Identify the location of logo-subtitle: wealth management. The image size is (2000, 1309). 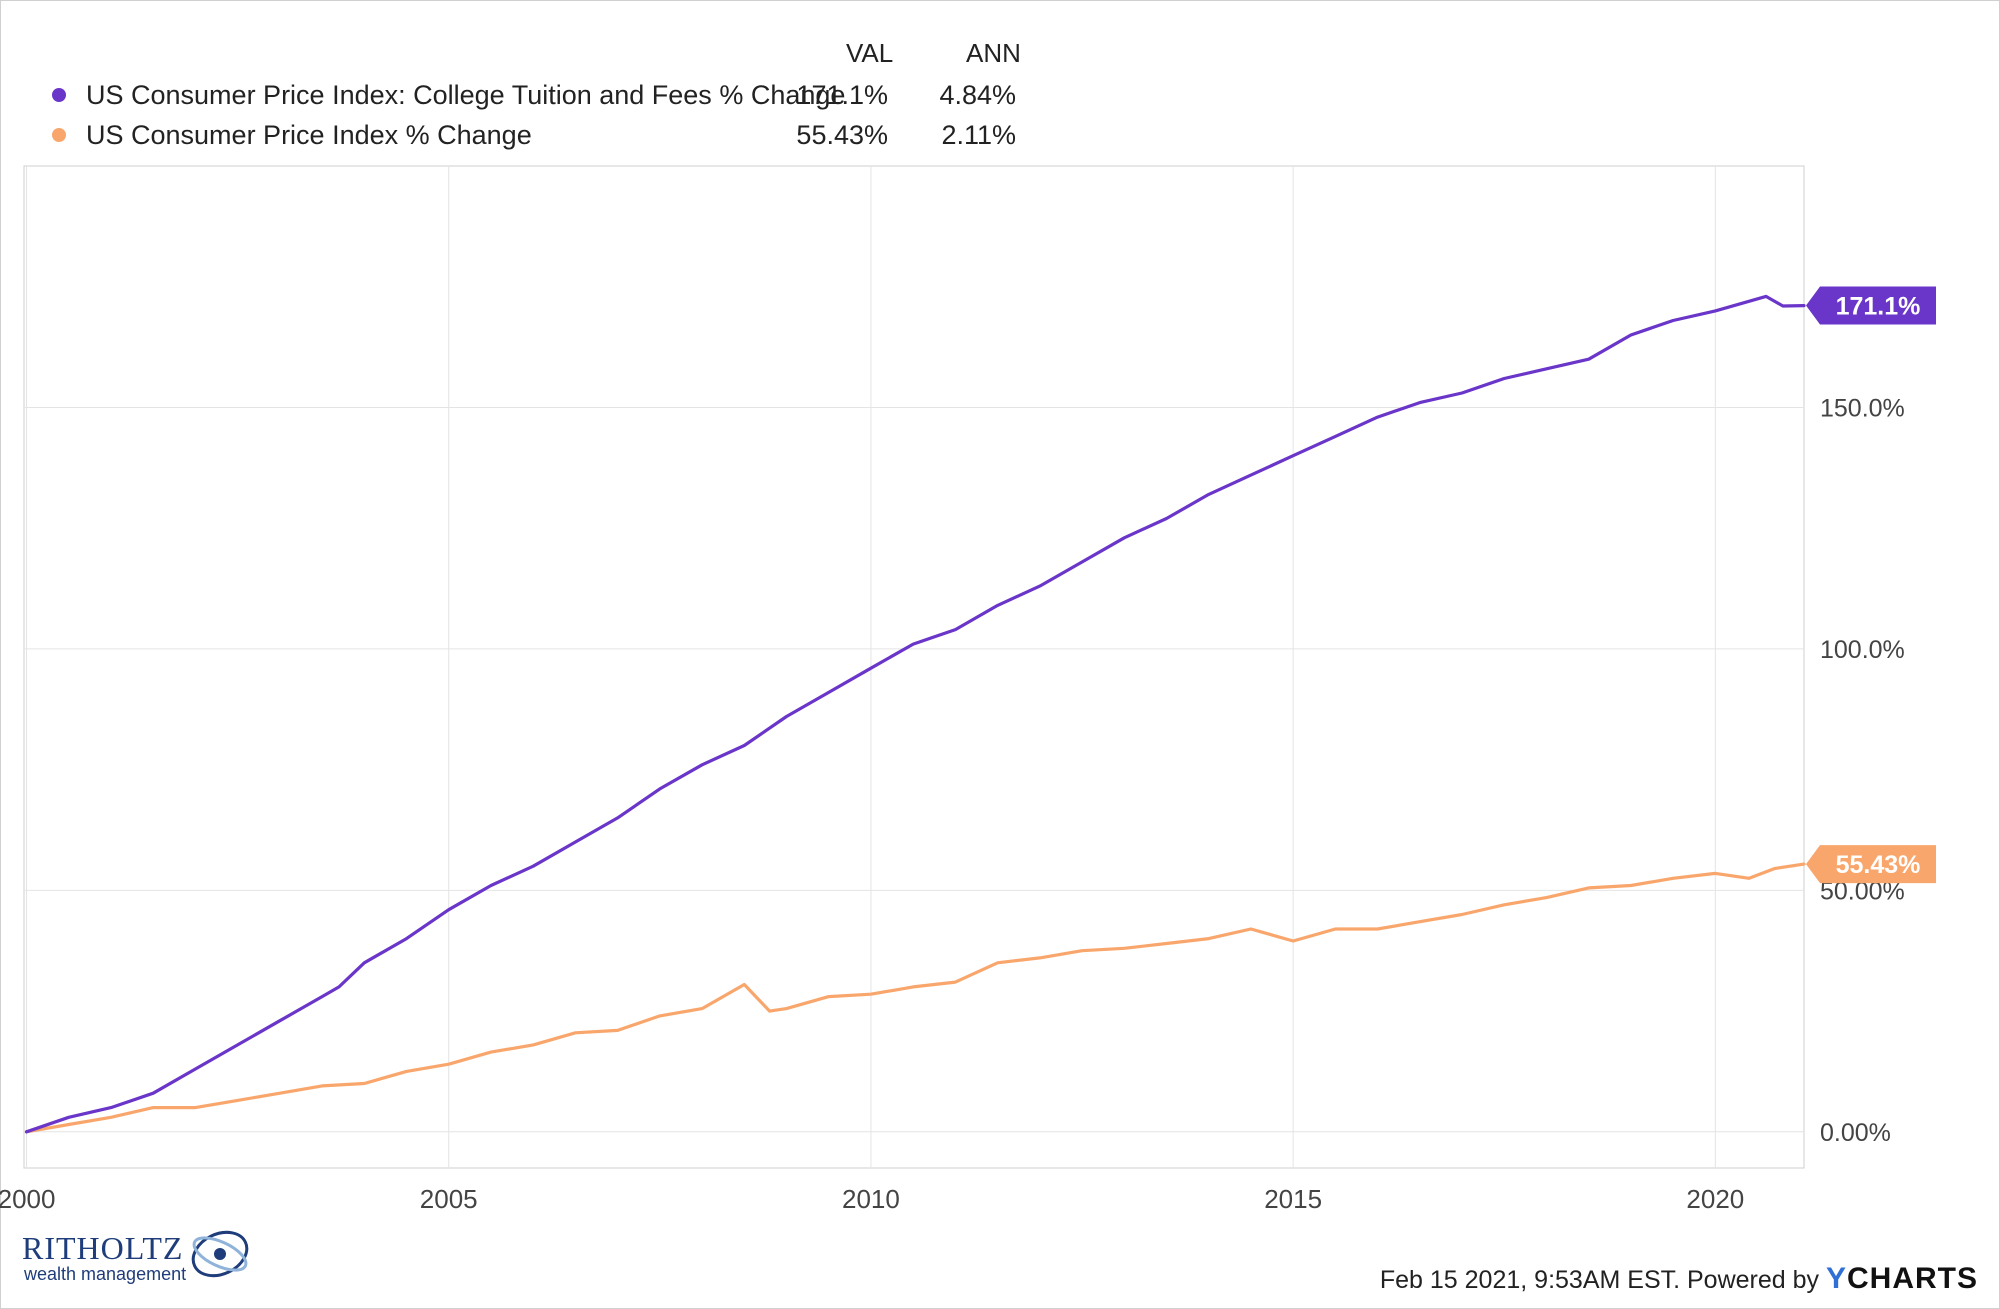
(105, 1274).